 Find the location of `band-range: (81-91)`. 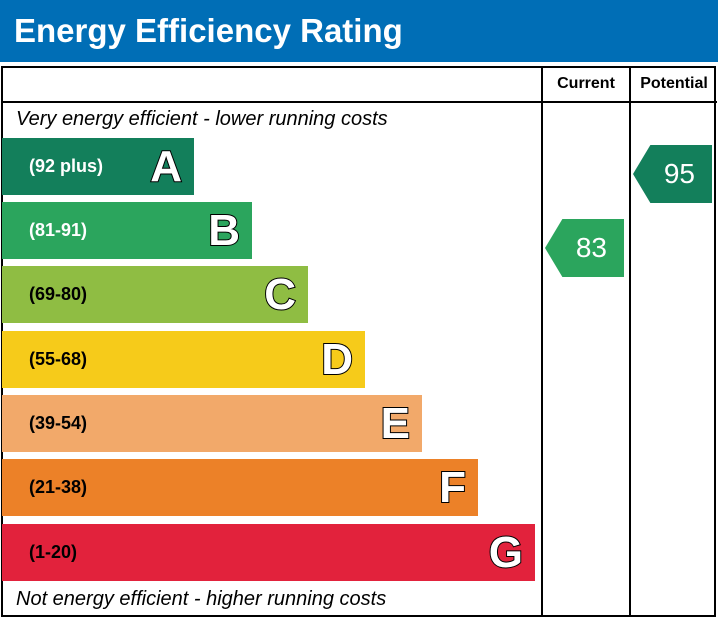

band-range: (81-91) is located at coordinates (58, 230).